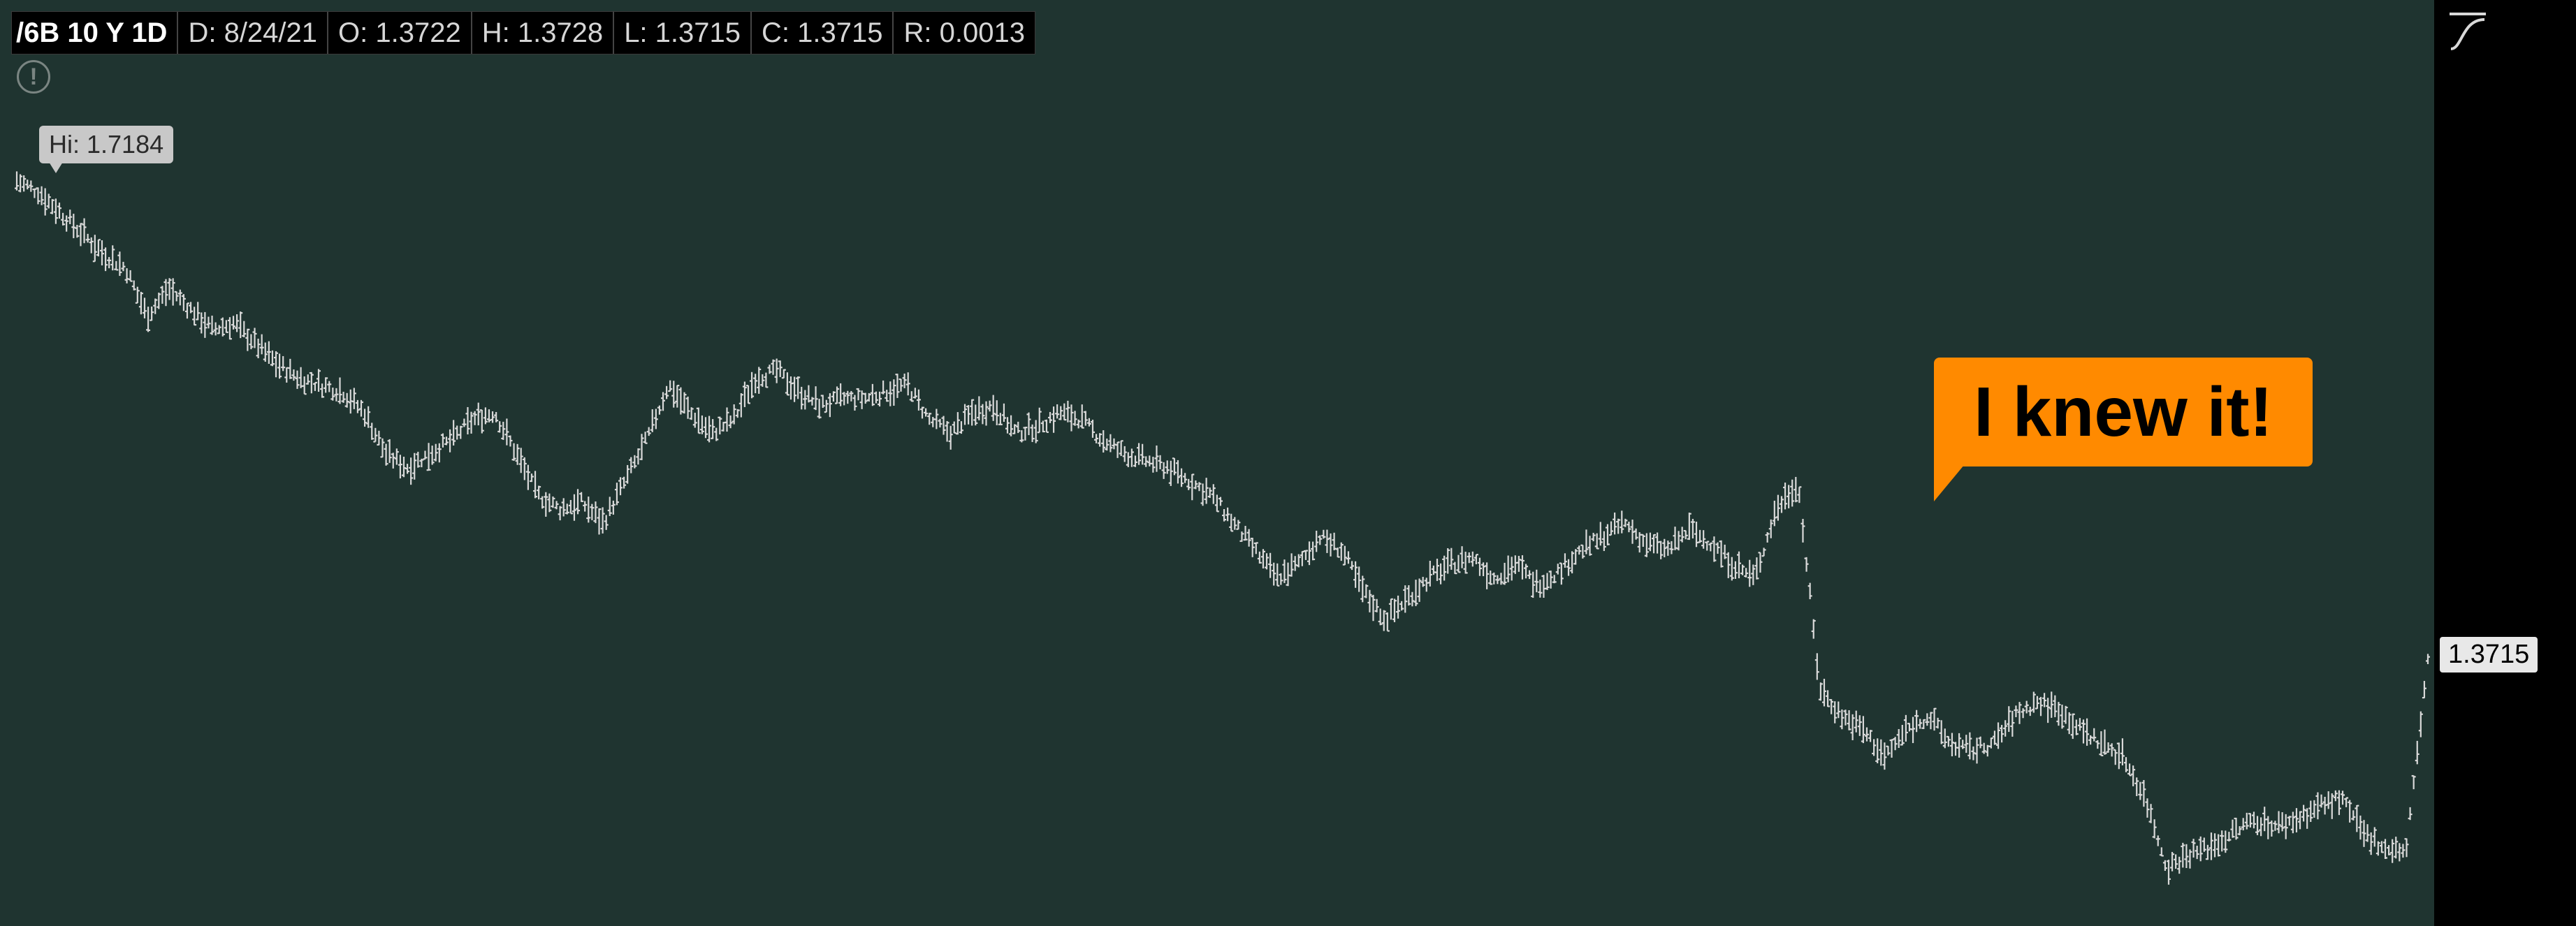  Describe the element at coordinates (400, 33) in the screenshot. I see `open-readout: O: 1.3722` at that location.